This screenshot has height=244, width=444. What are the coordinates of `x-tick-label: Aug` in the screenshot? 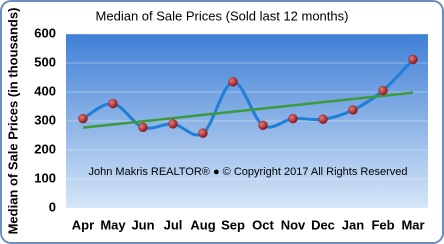 It's located at (202, 224).